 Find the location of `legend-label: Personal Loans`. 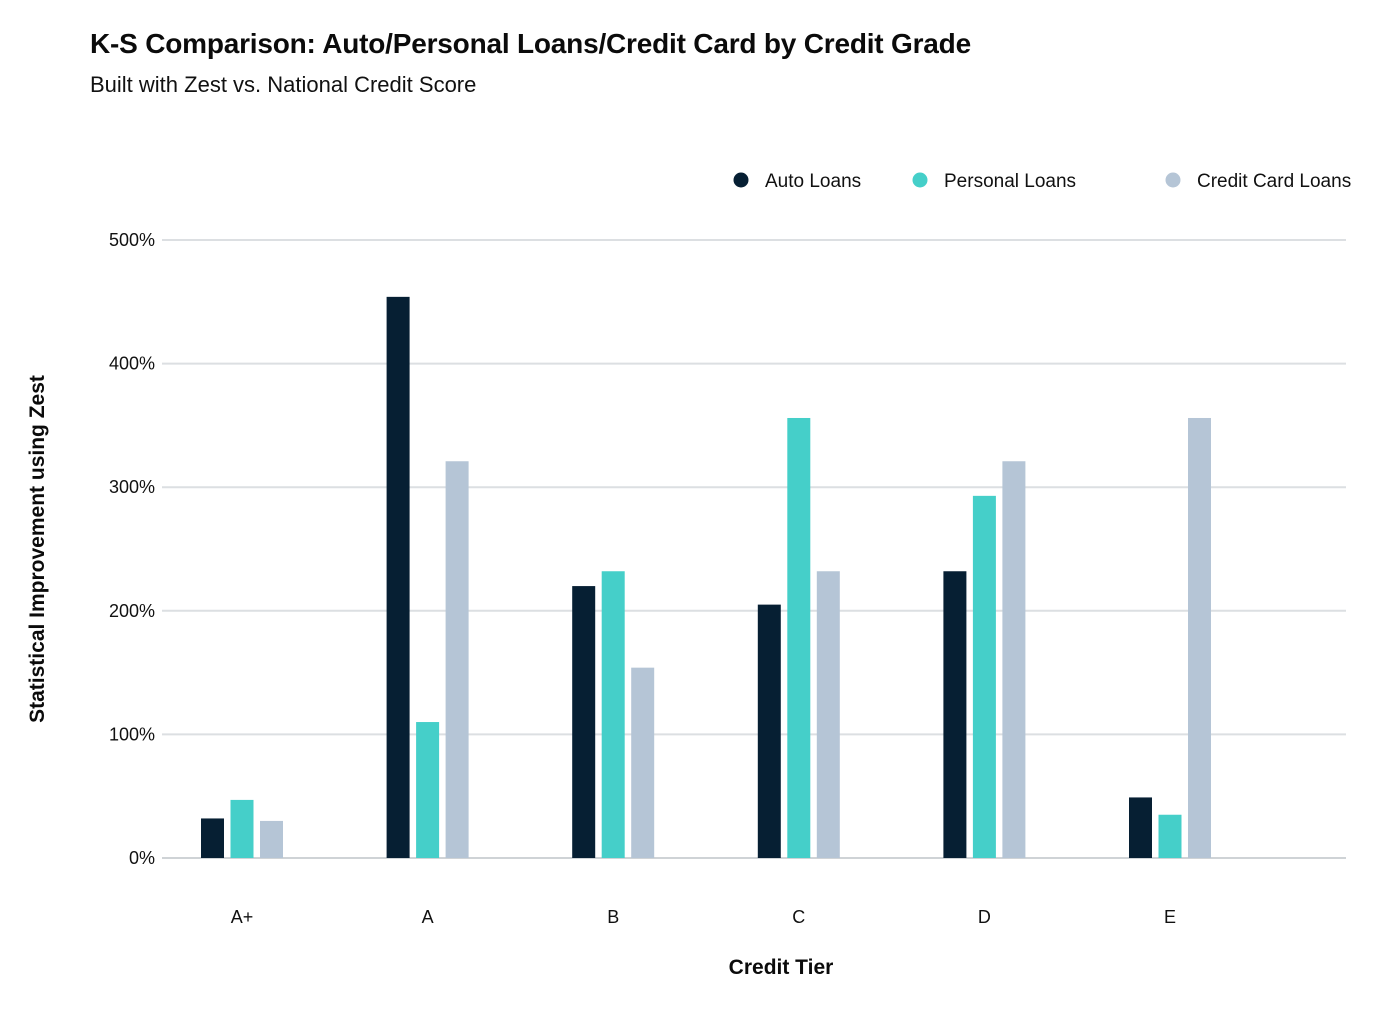

legend-label: Personal Loans is located at coordinates (1010, 181).